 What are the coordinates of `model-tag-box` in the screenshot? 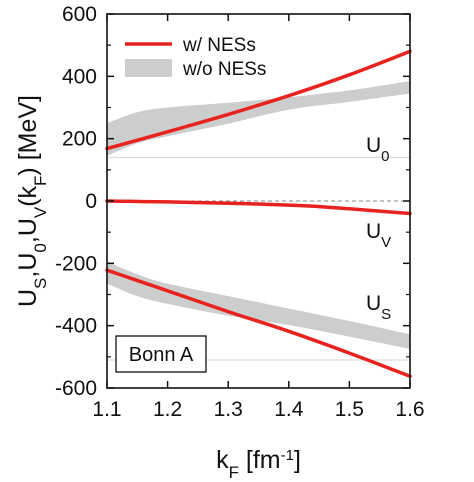 It's located at (161, 354).